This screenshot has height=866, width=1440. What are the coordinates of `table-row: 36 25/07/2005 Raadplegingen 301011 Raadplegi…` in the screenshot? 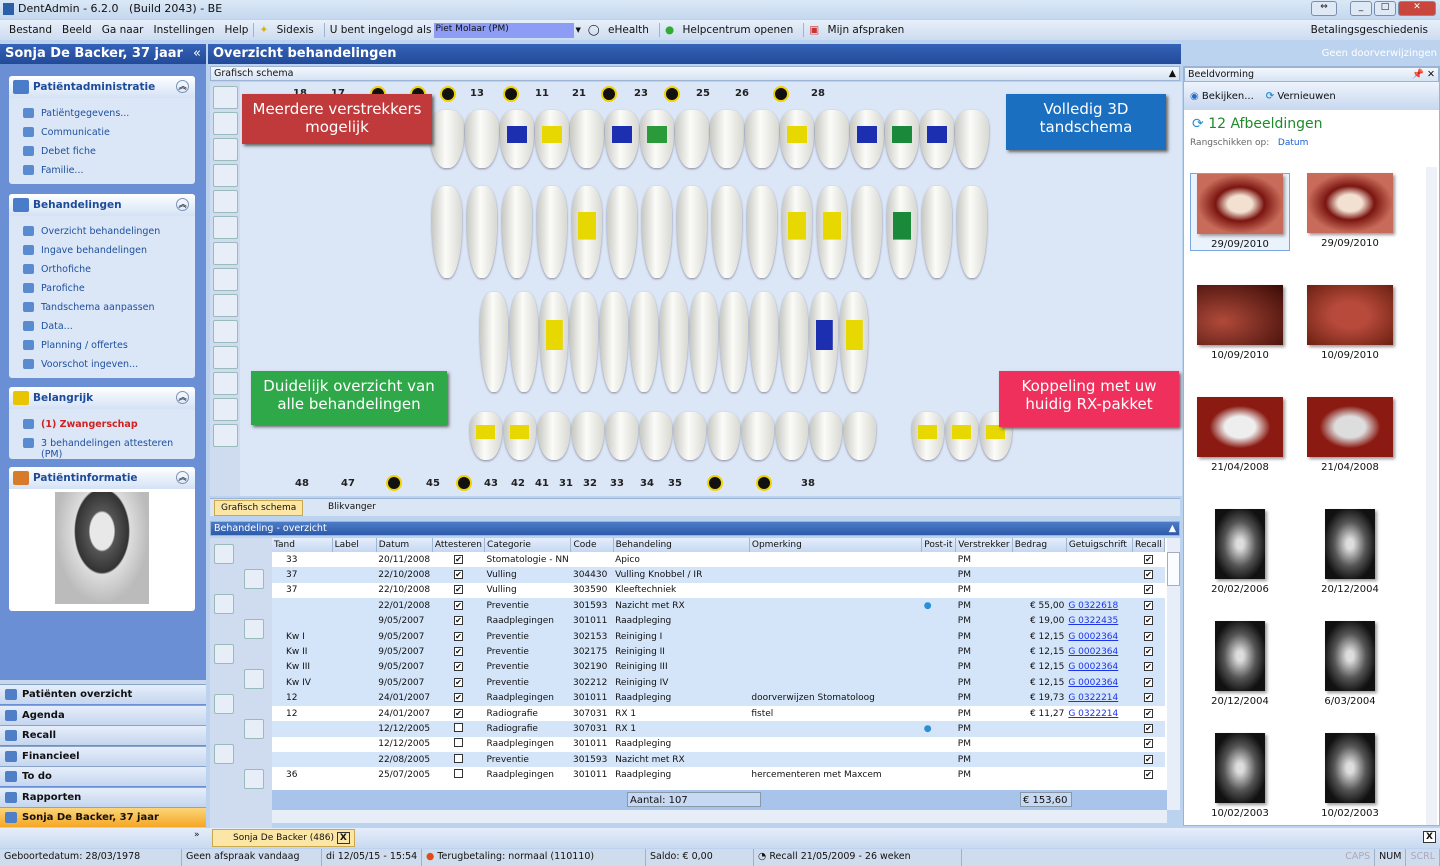 It's located at (718, 775).